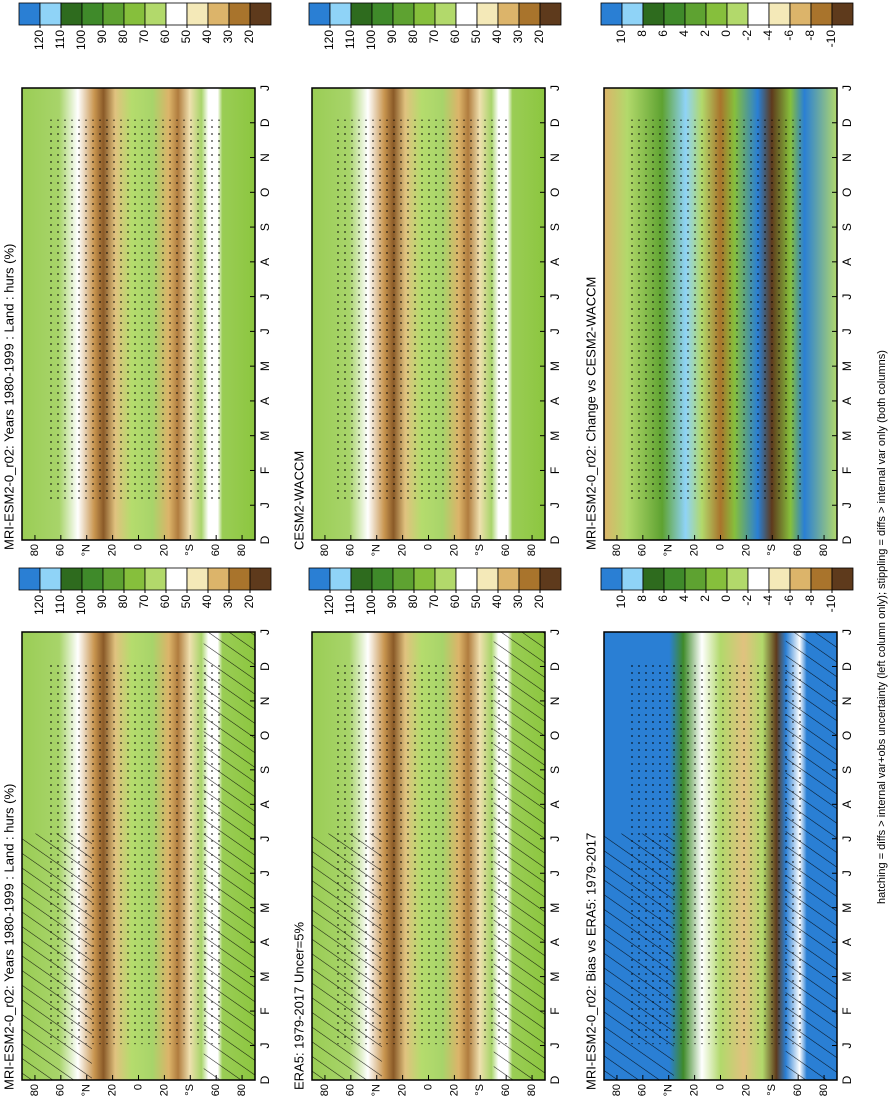 The width and height of the screenshot is (891, 1102). Describe the element at coordinates (847, 227) in the screenshot. I see `x-tick-label: S` at that location.